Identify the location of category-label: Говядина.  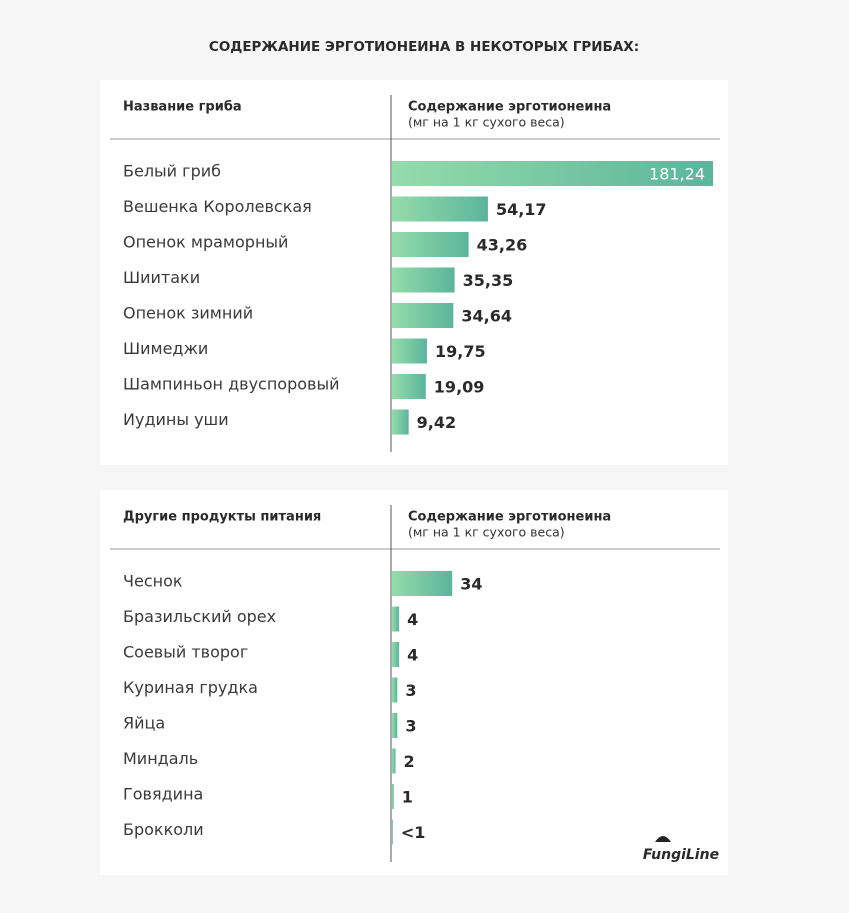
(163, 794).